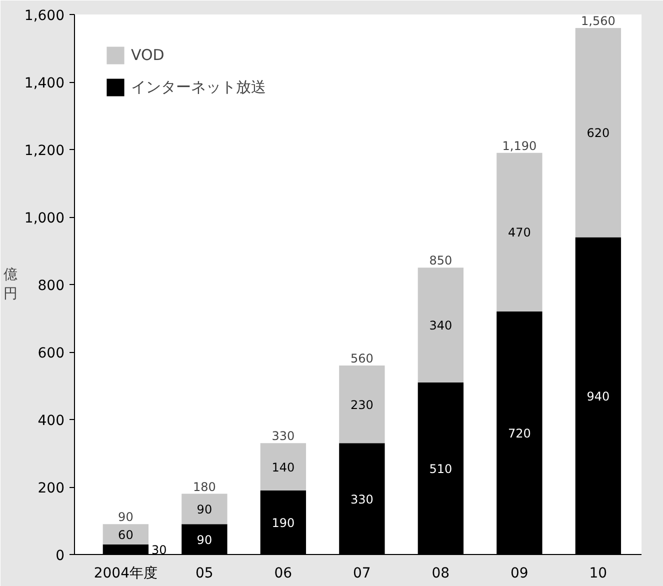 Image resolution: width=663 pixels, height=586 pixels. I want to click on y-tick-label: 200, so click(51, 488).